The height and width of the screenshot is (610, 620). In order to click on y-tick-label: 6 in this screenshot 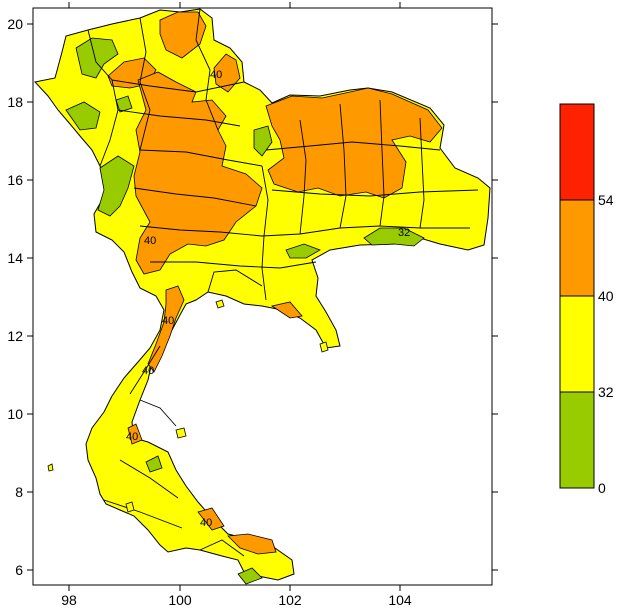, I will do `click(19, 570)`.